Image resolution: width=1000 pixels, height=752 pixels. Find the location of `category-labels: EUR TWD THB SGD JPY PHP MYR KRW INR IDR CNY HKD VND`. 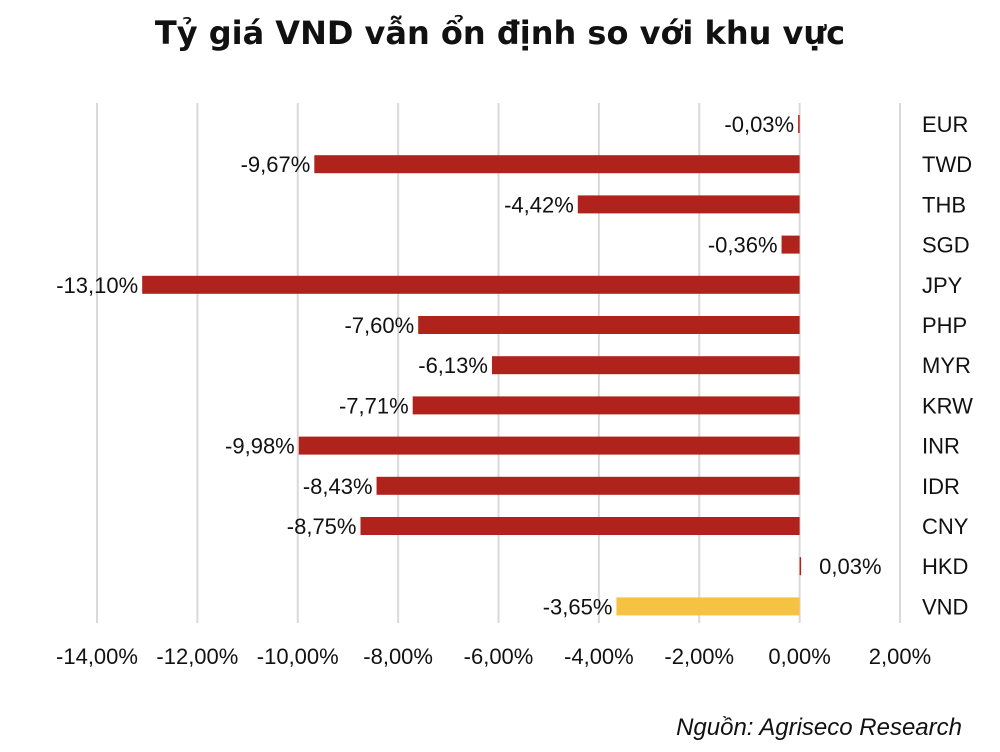

category-labels: EUR TWD THB SGD JPY PHP MYR KRW INR IDR CNY HKD VND is located at coordinates (947, 365).